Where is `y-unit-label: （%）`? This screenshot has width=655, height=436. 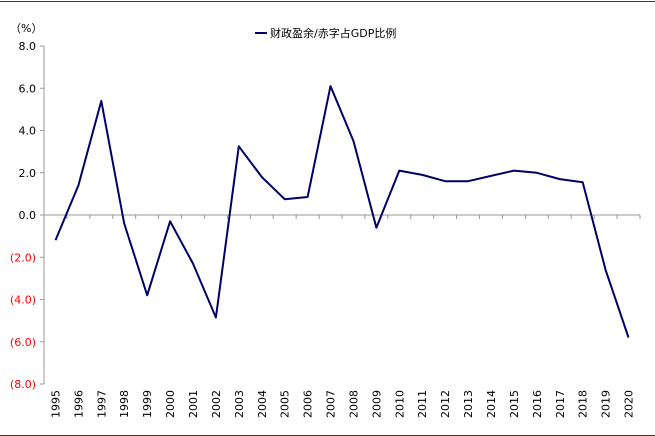 y-unit-label: （%） is located at coordinates (26, 28).